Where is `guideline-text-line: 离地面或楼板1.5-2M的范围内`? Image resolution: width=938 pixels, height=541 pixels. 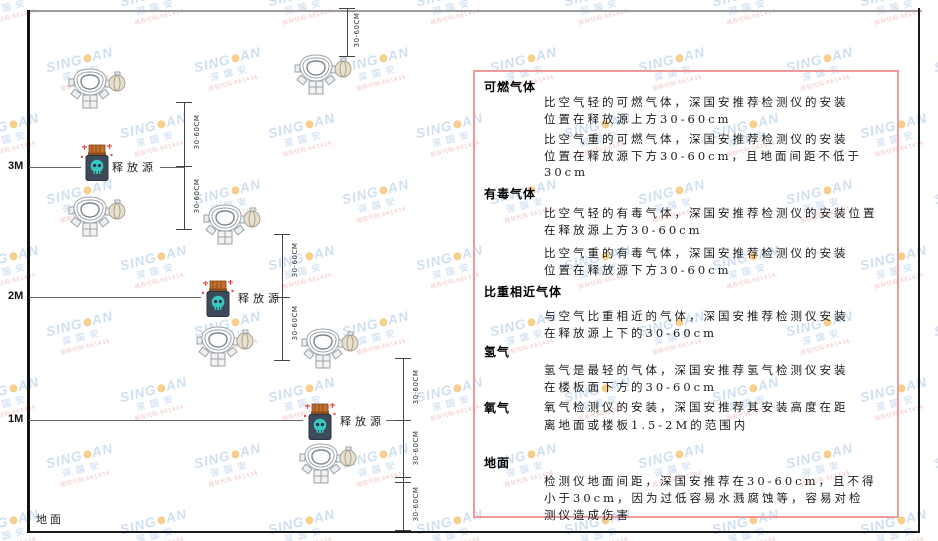 guideline-text-line: 离地面或楼板1.5-2M的范围内 is located at coordinates (646, 425).